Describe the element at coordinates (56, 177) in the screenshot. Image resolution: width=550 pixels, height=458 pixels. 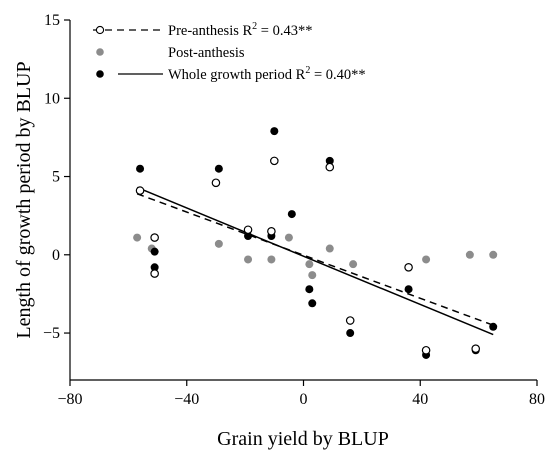
I see `y-tick-label: 5` at that location.